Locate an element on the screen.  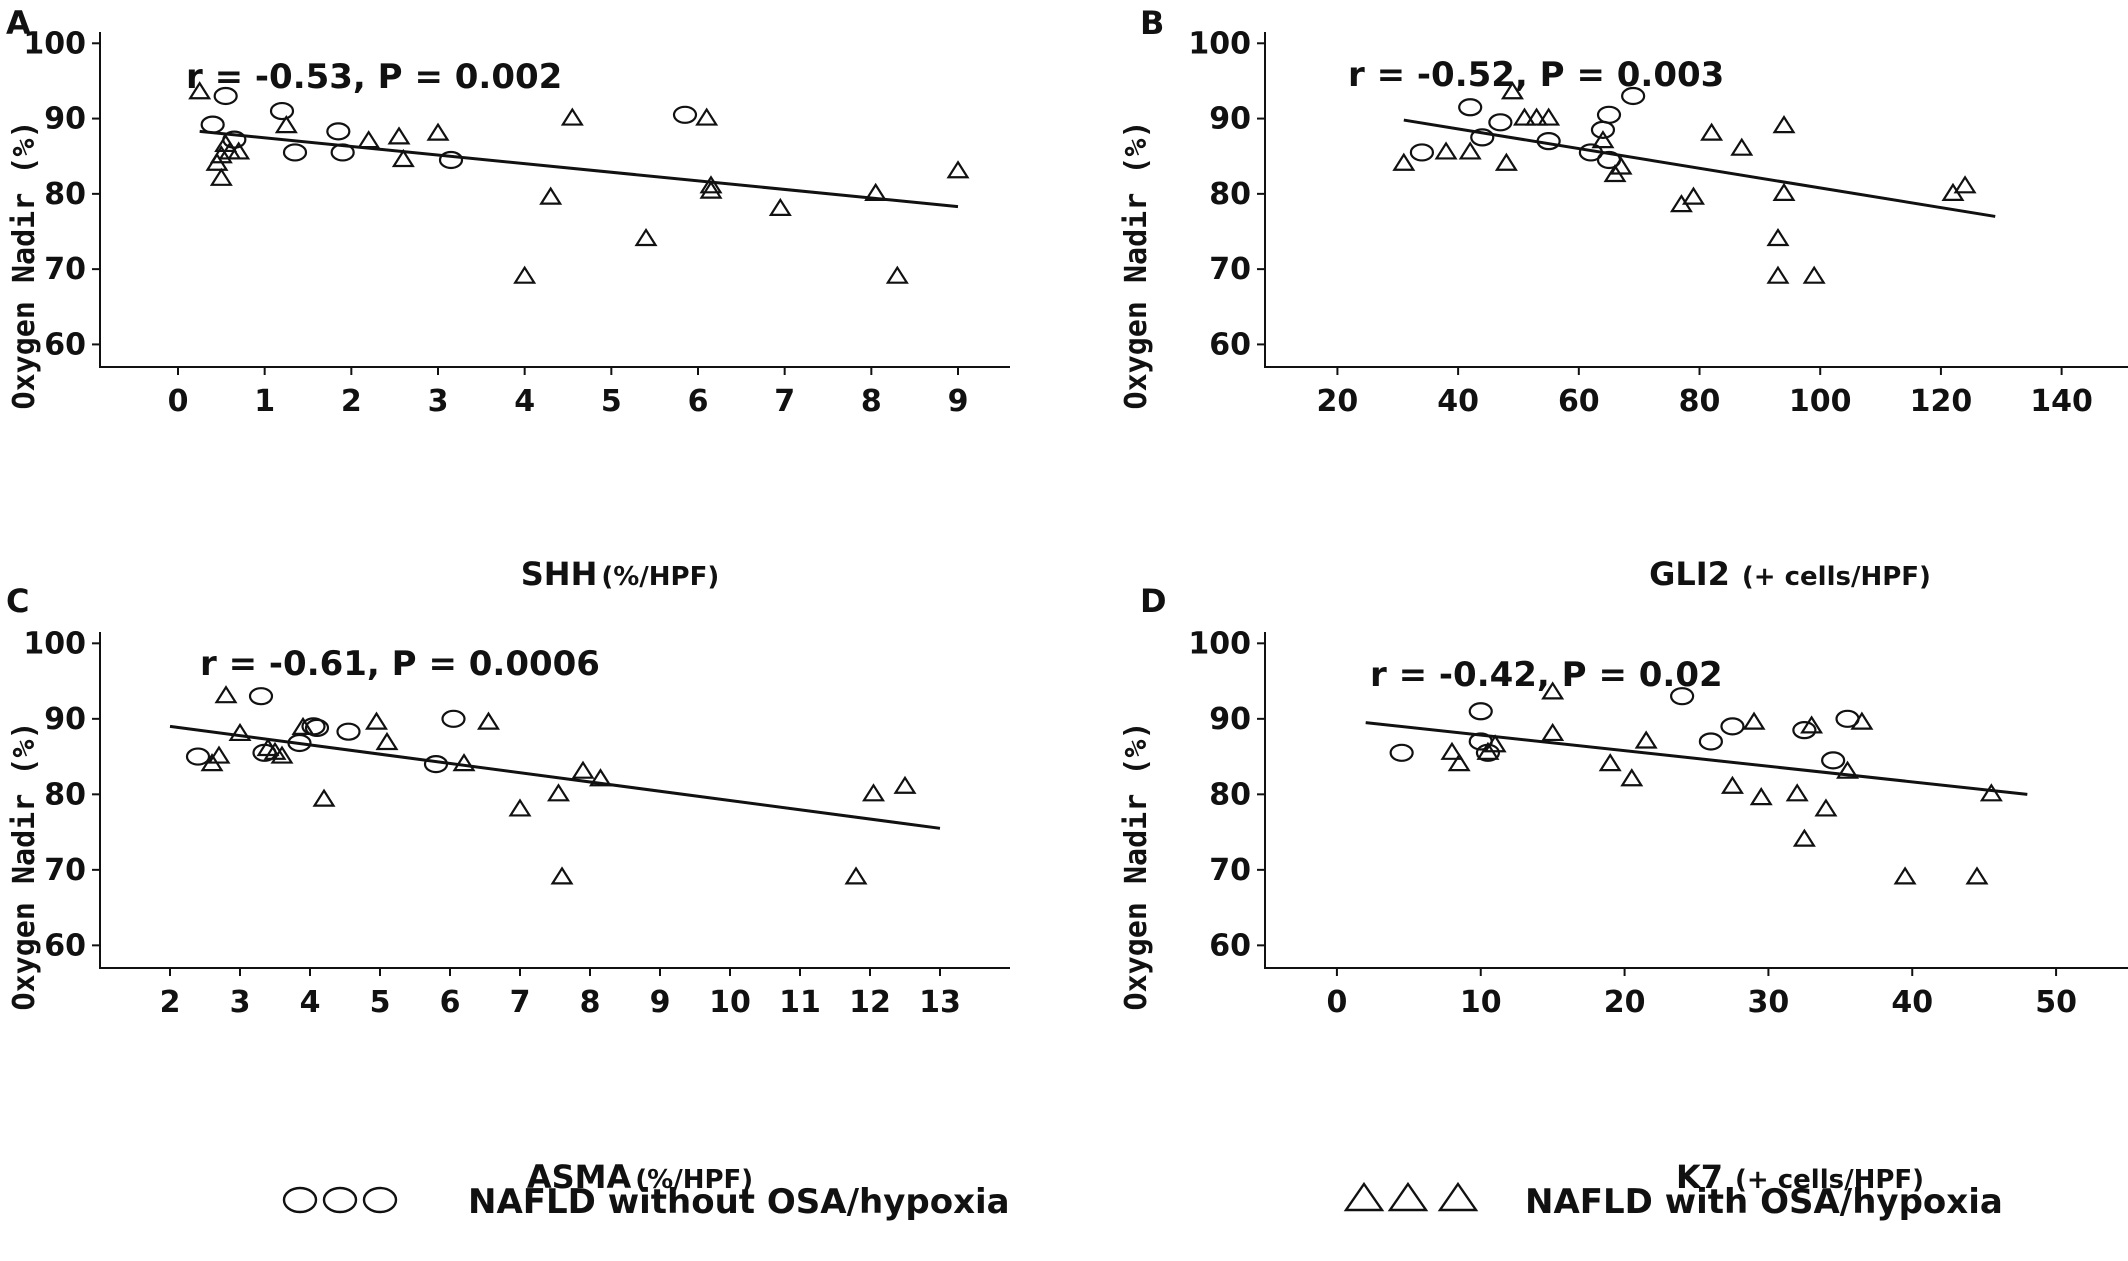
trend-line-c is located at coordinates (555, 777).